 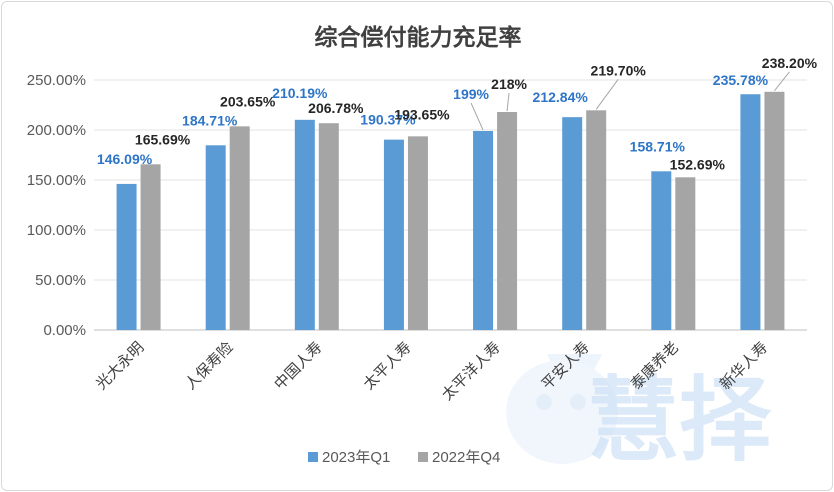 What do you see at coordinates (210, 120) in the screenshot?
I see `data-label: 184.71%` at bounding box center [210, 120].